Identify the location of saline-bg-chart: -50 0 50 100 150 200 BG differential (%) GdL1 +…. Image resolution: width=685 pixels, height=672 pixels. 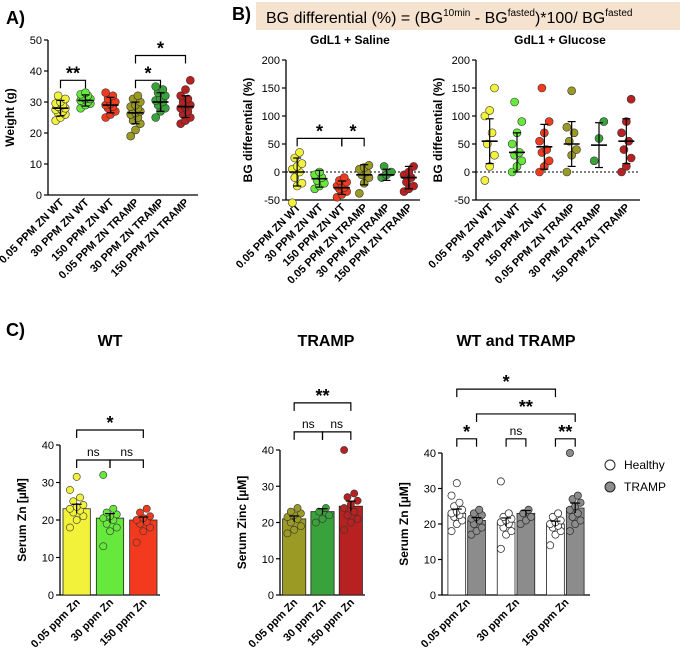
(327, 160).